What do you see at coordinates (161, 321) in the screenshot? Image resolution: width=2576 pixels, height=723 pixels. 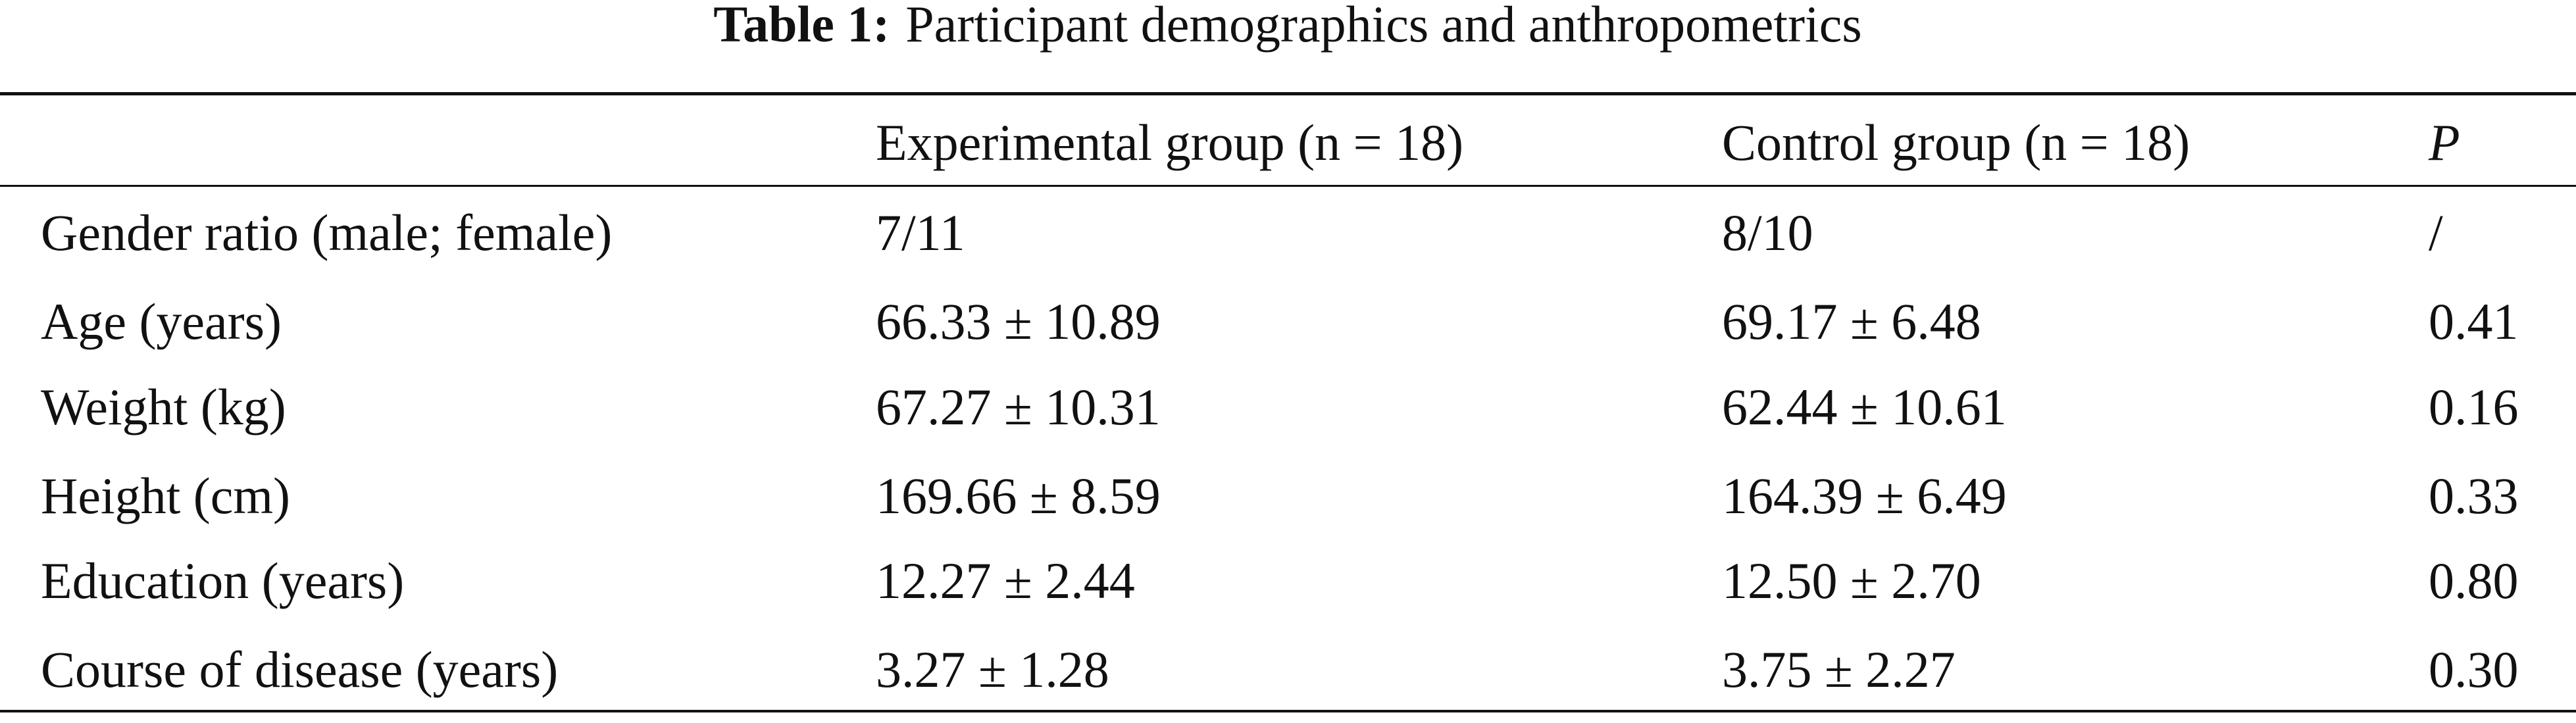 I see `row-label: Age (years)` at bounding box center [161, 321].